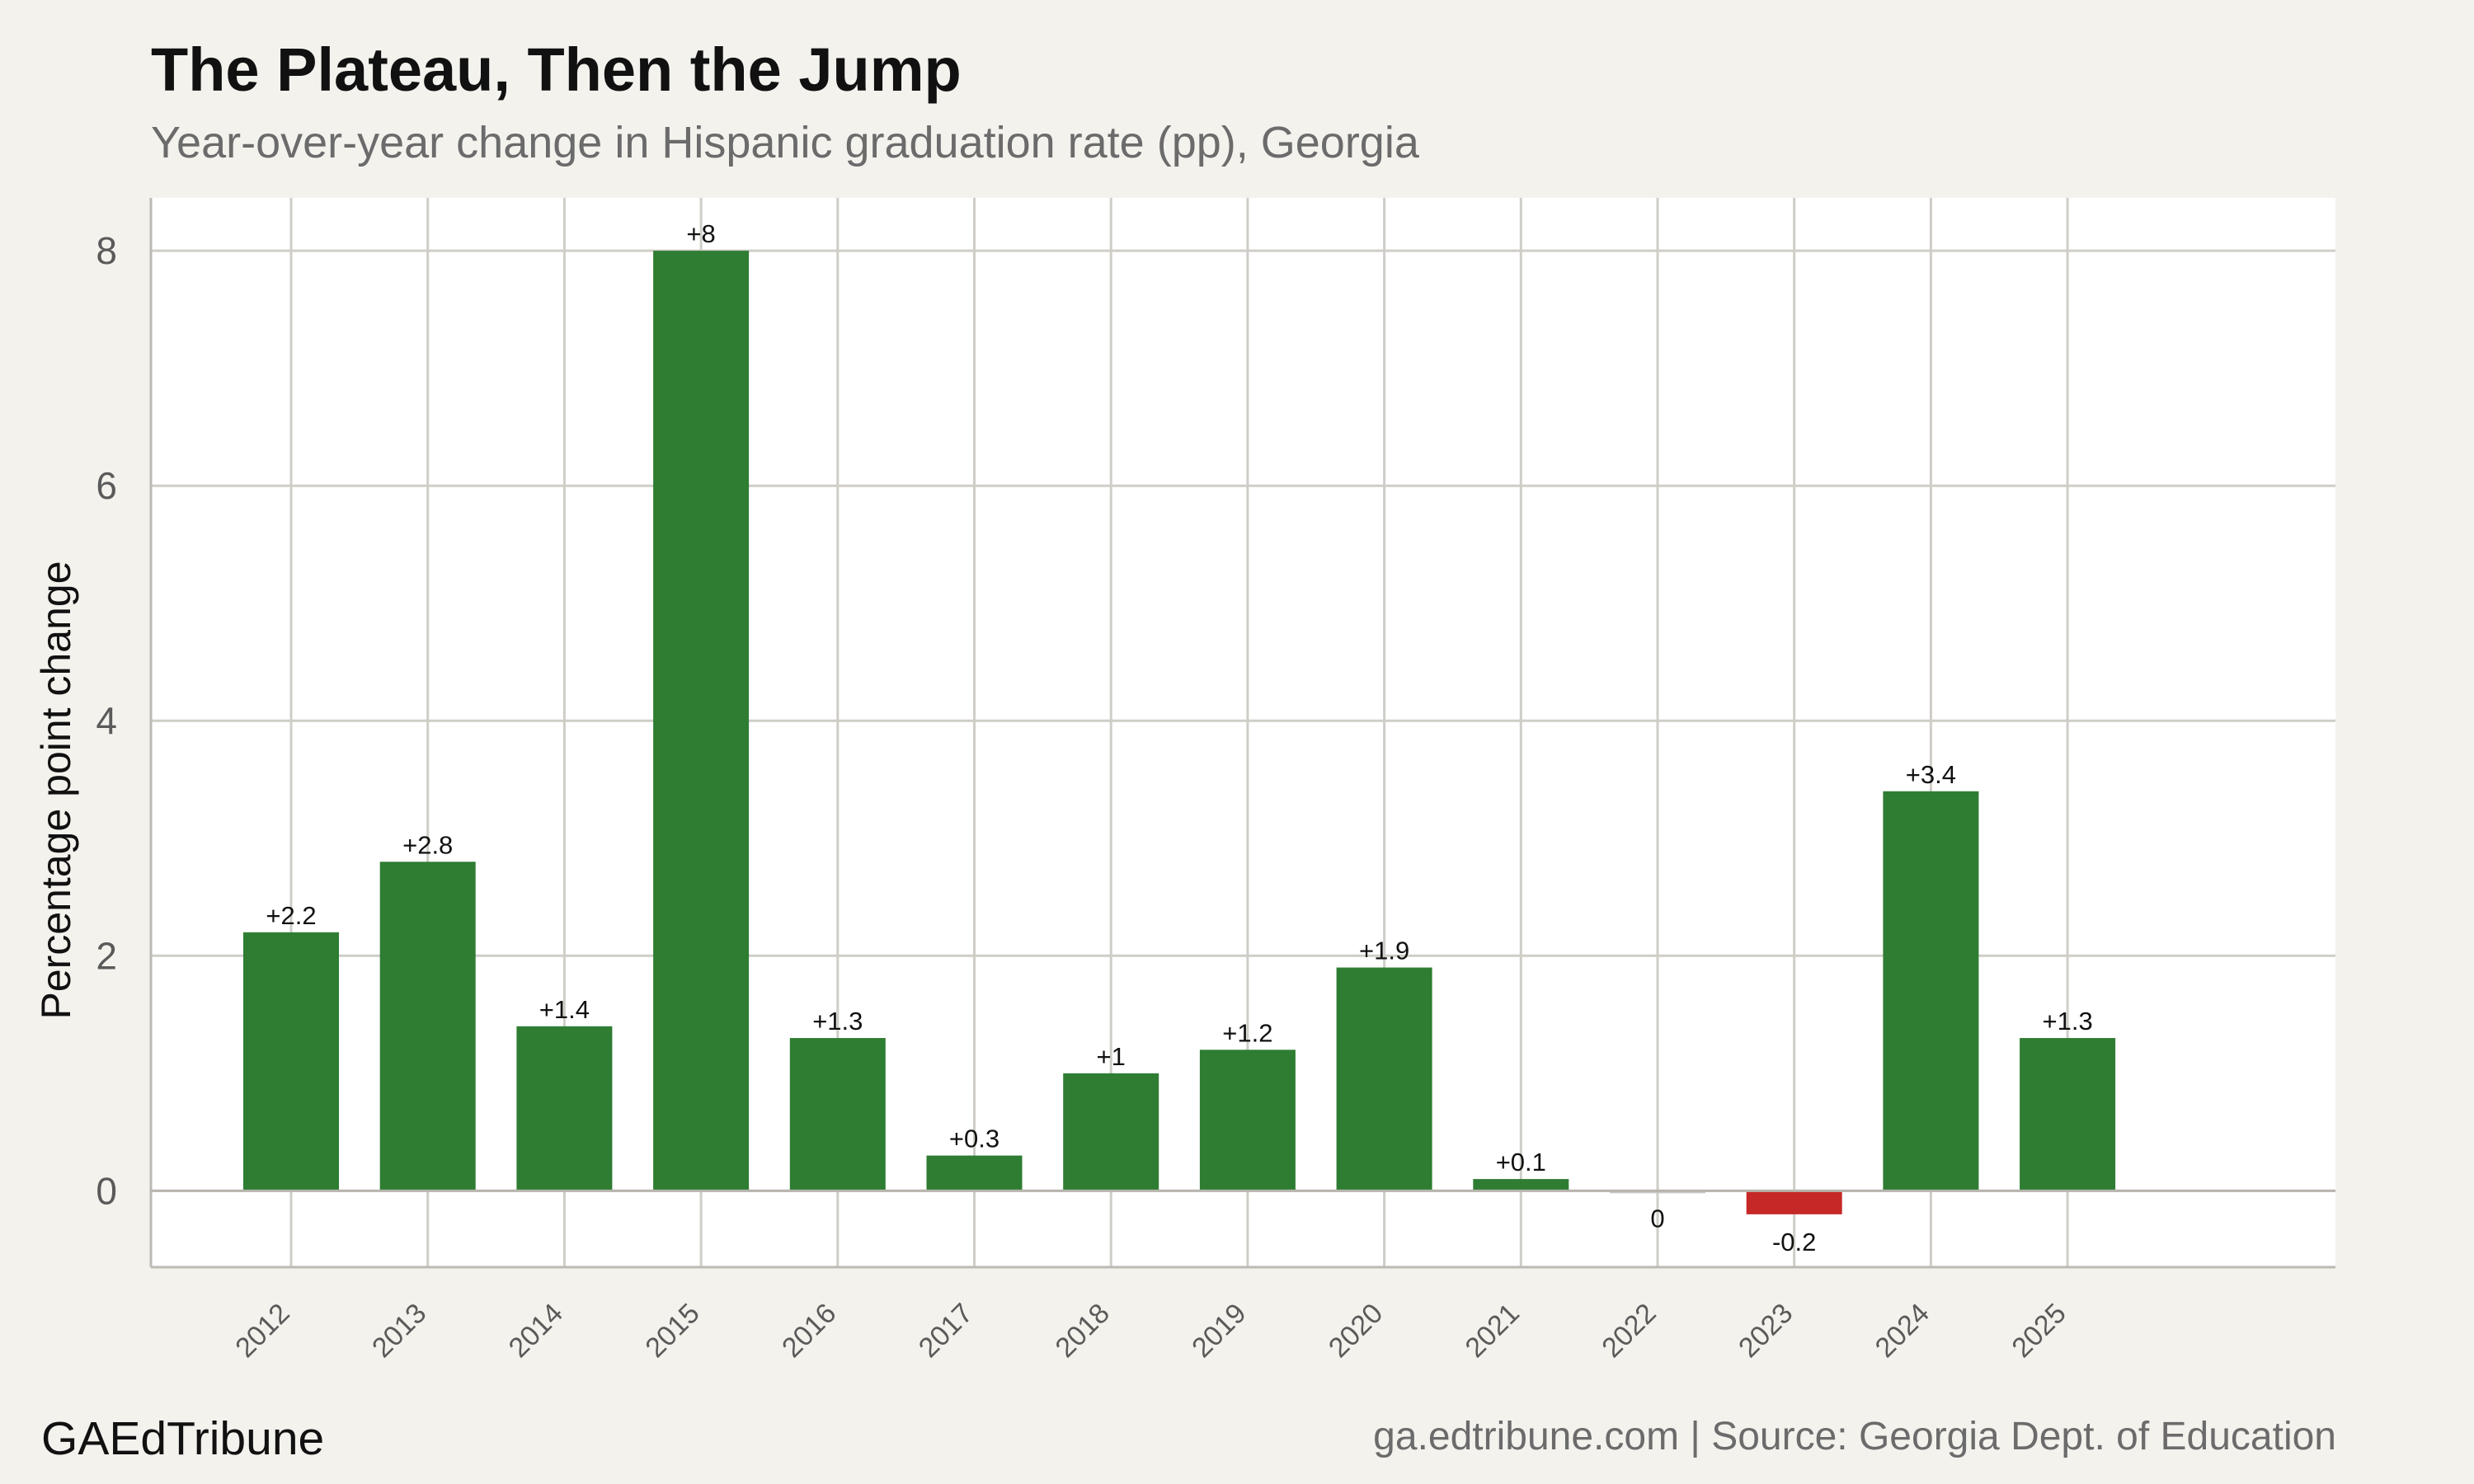 This screenshot has height=1484, width=2474. Describe the element at coordinates (700, 233) in the screenshot. I see `bar-value-label: +8` at that location.